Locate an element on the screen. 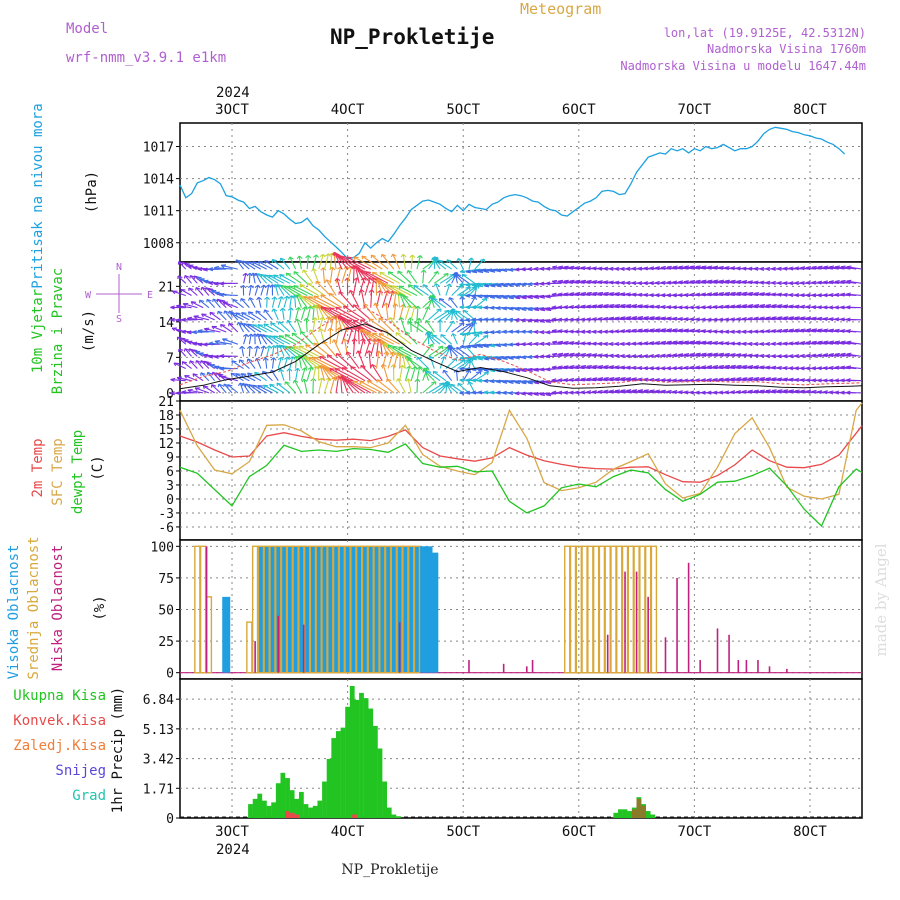  watermark: made by Angel is located at coordinates (881, 599).